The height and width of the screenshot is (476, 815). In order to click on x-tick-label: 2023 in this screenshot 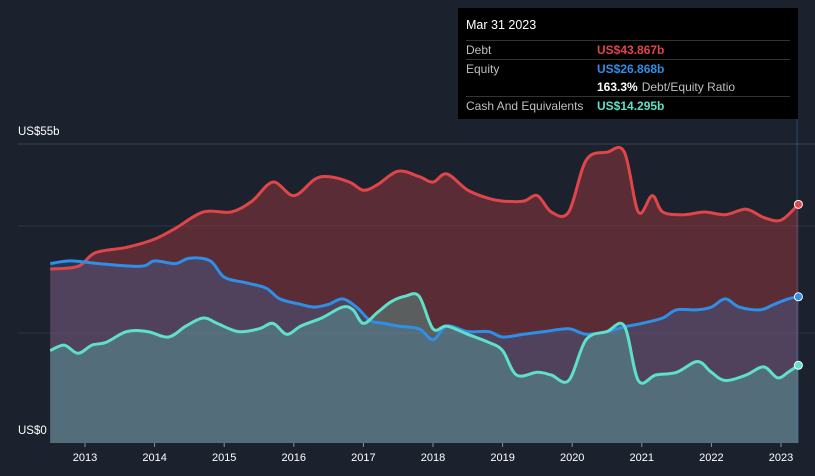, I will do `click(781, 458)`.